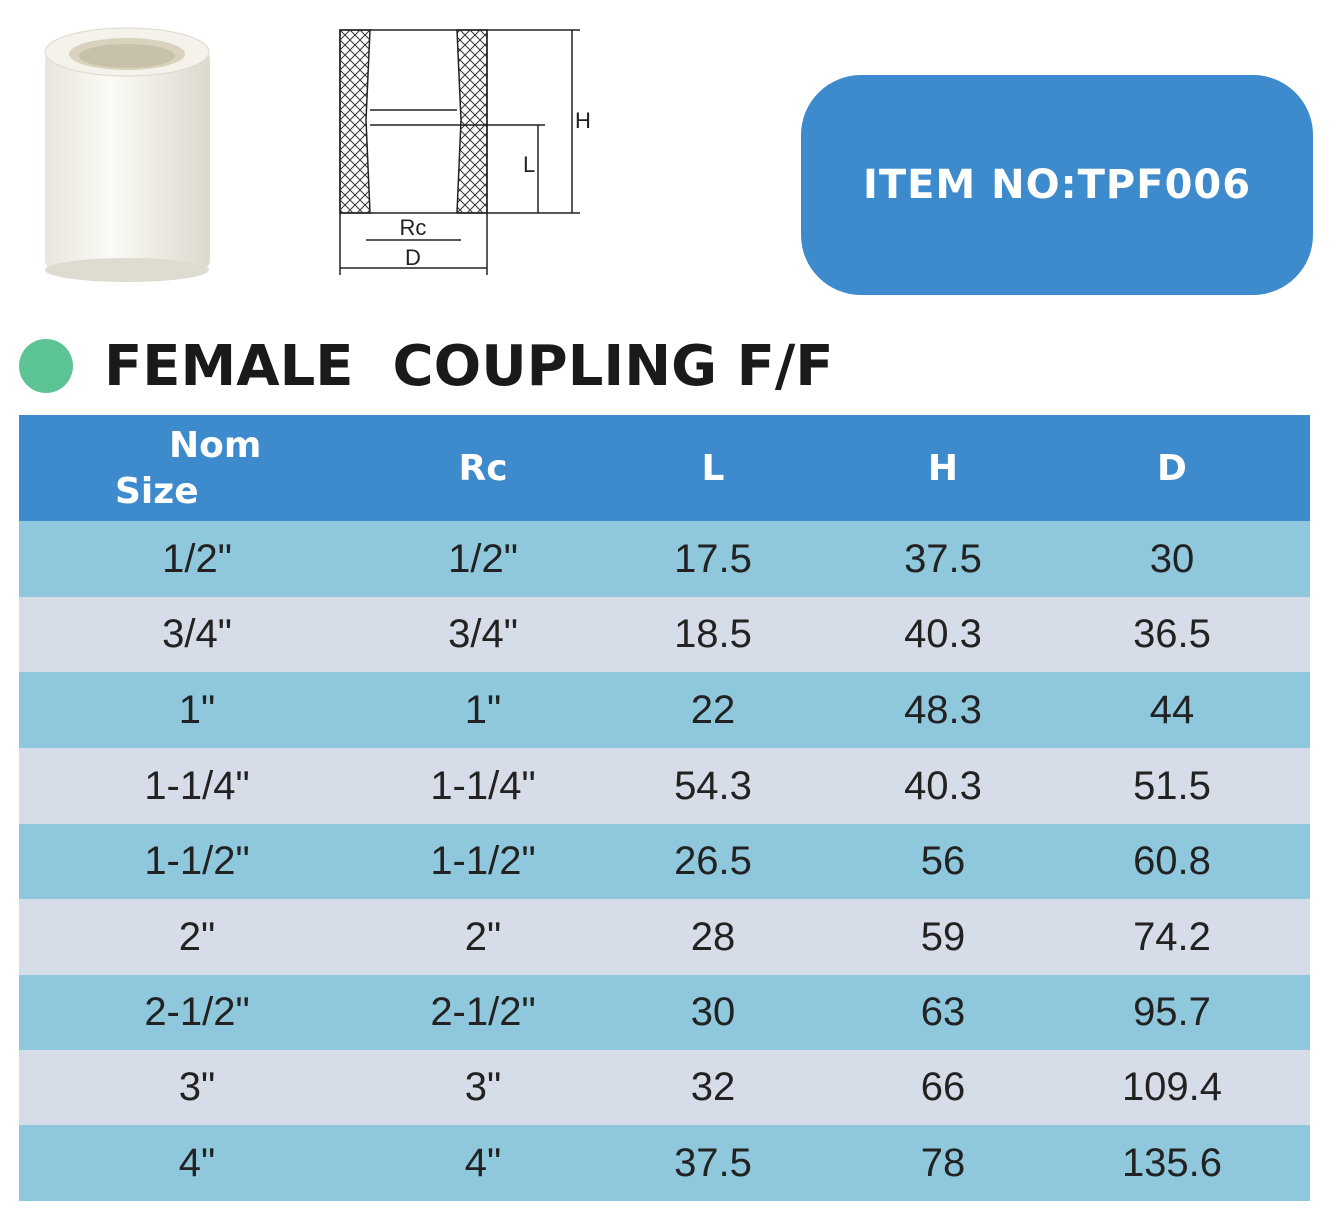 This screenshot has width=1336, height=1223. I want to click on table-cell: 44, so click(1172, 710).